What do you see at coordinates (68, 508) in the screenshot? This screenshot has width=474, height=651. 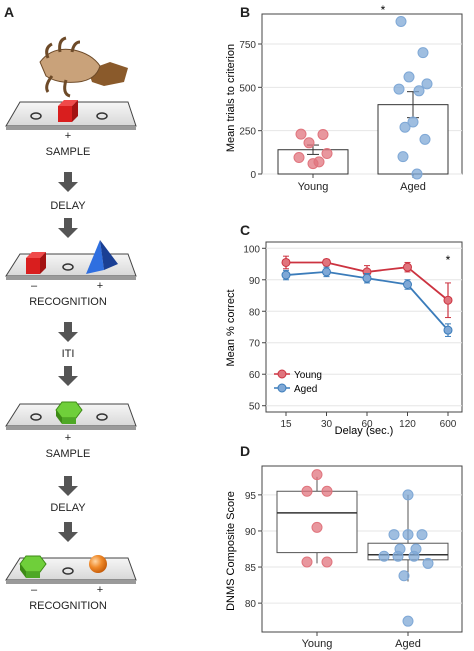 I see `step-delay-2: DELAY` at bounding box center [68, 508].